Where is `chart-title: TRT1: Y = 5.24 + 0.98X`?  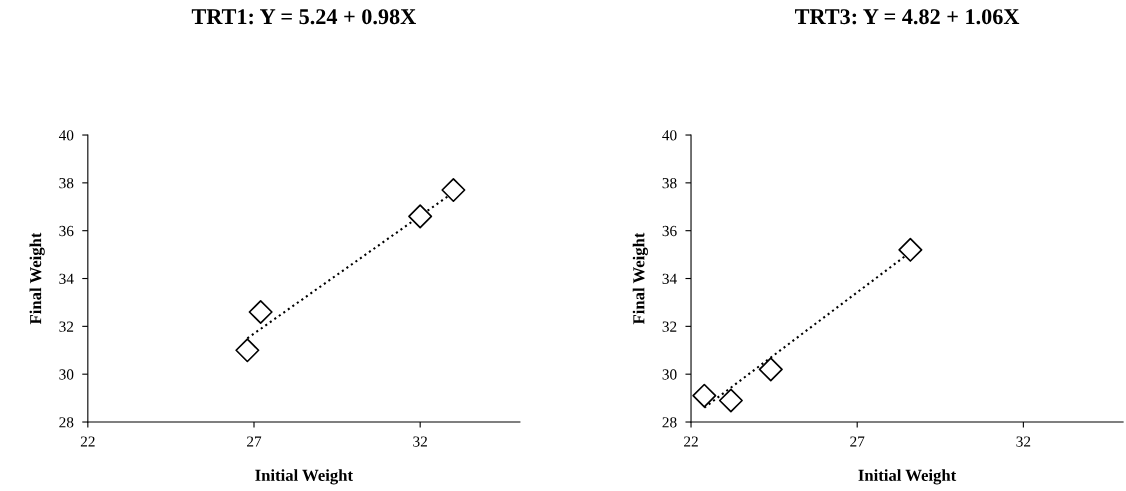
chart-title: TRT1: Y = 5.24 + 0.98X is located at coordinates (303, 17).